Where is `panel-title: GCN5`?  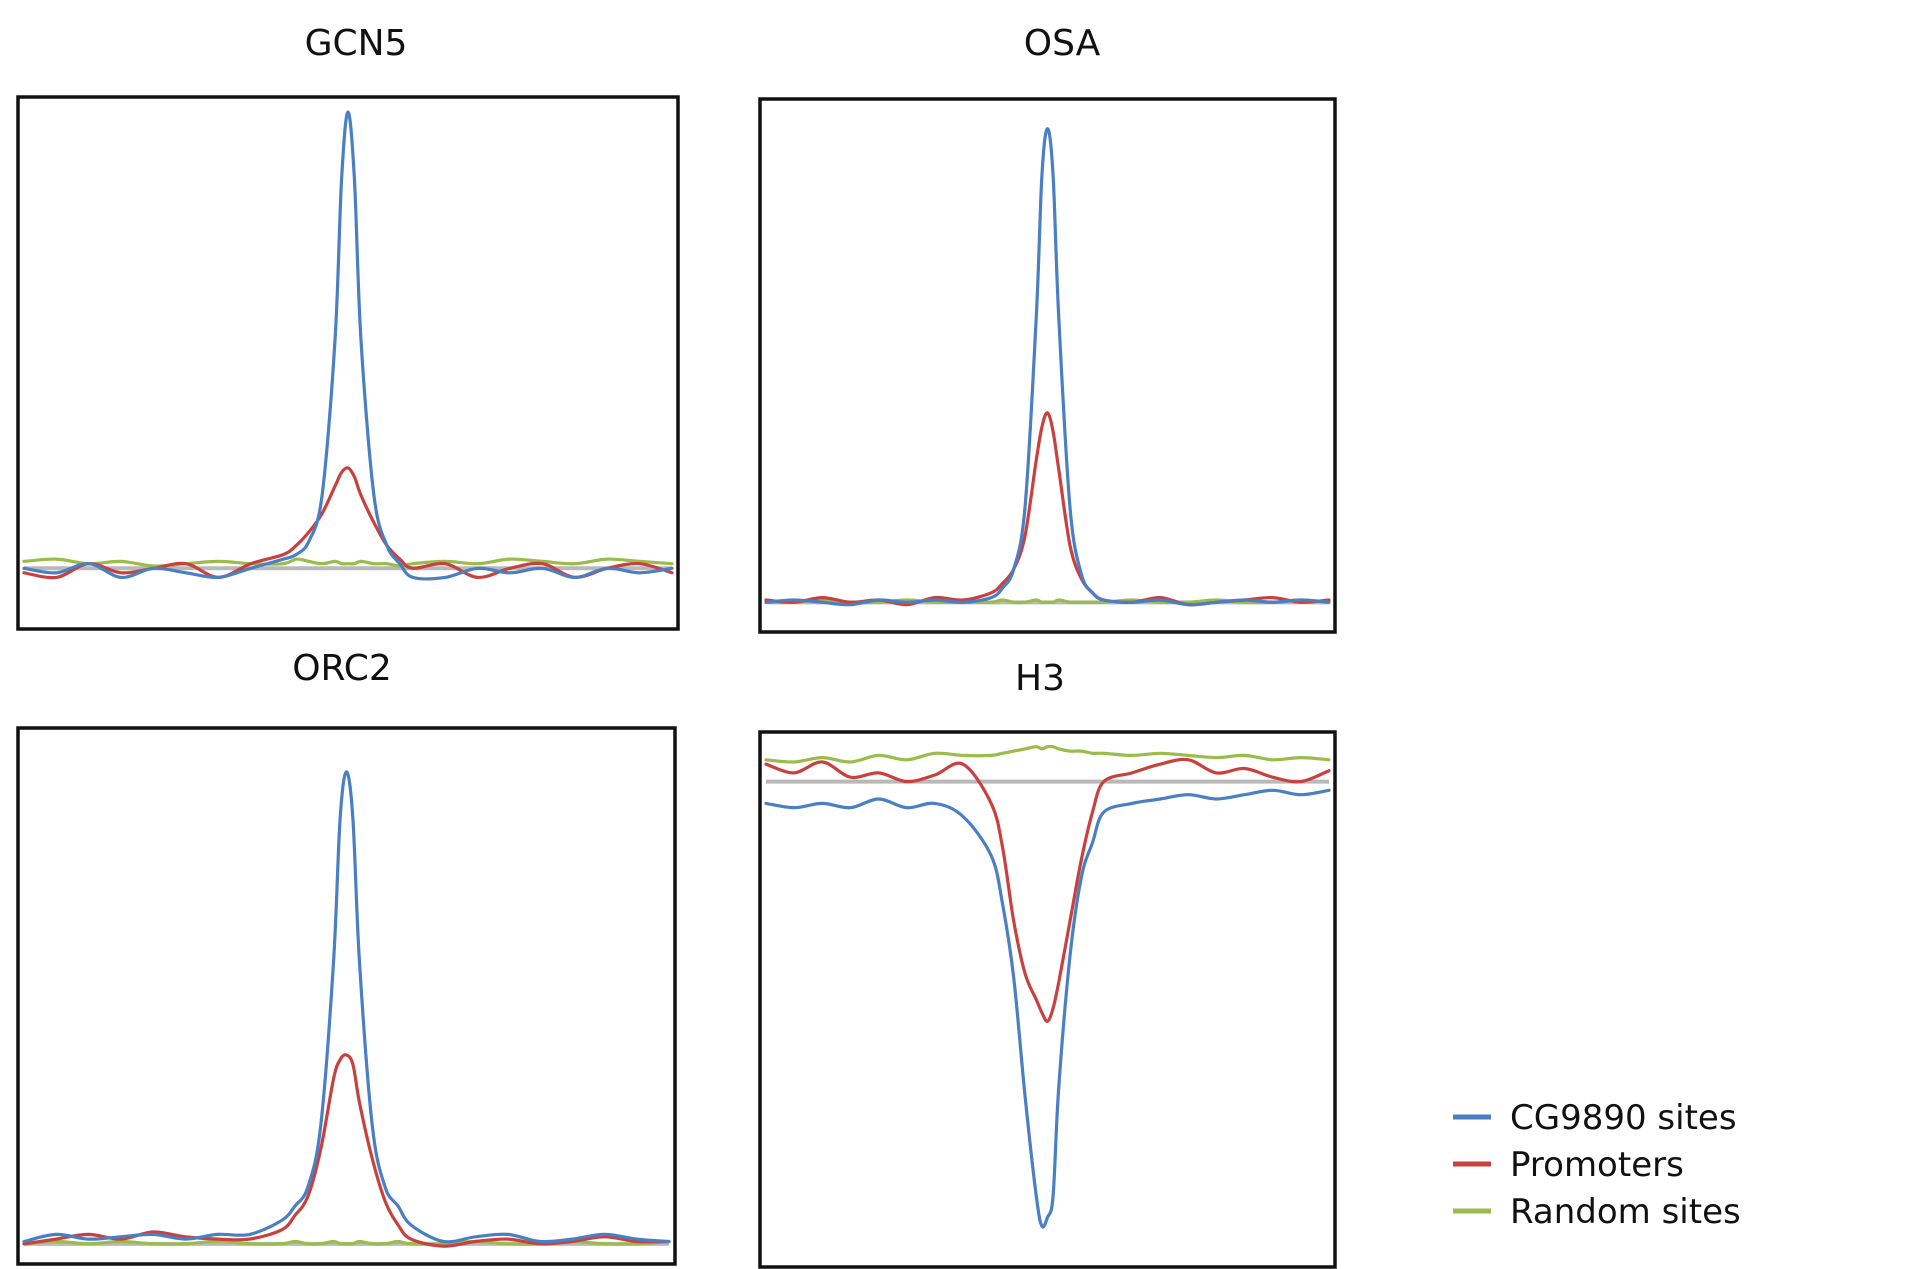 panel-title: GCN5 is located at coordinates (356, 43).